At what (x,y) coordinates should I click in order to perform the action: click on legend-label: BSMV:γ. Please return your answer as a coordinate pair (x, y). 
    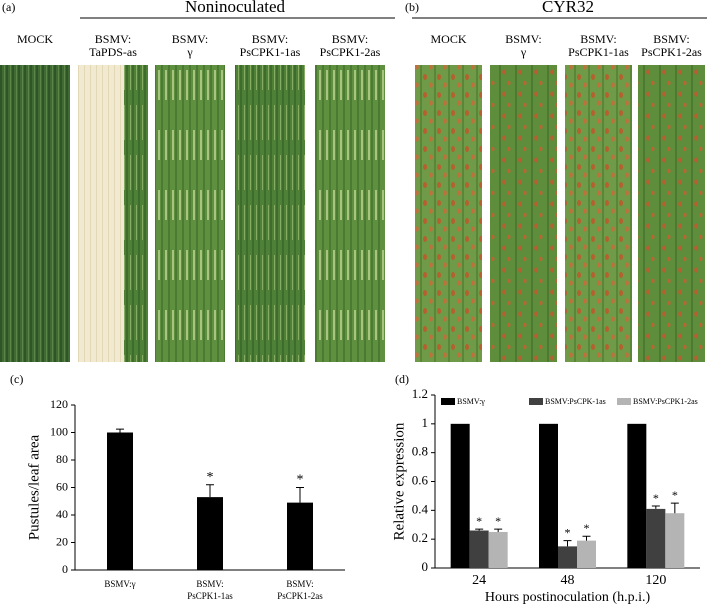
    Looking at the image, I should click on (471, 401).